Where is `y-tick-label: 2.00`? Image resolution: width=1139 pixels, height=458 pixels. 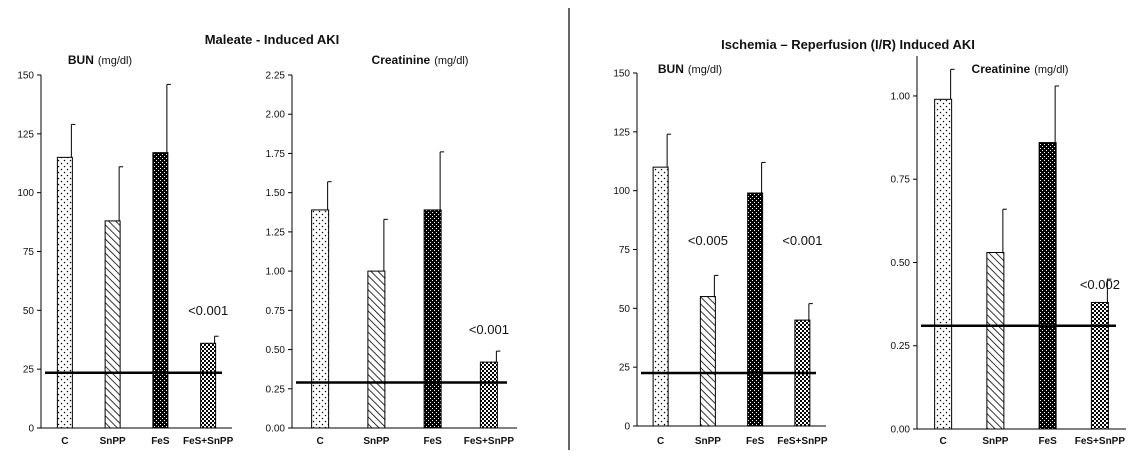
y-tick-label: 2.00 is located at coordinates (276, 115).